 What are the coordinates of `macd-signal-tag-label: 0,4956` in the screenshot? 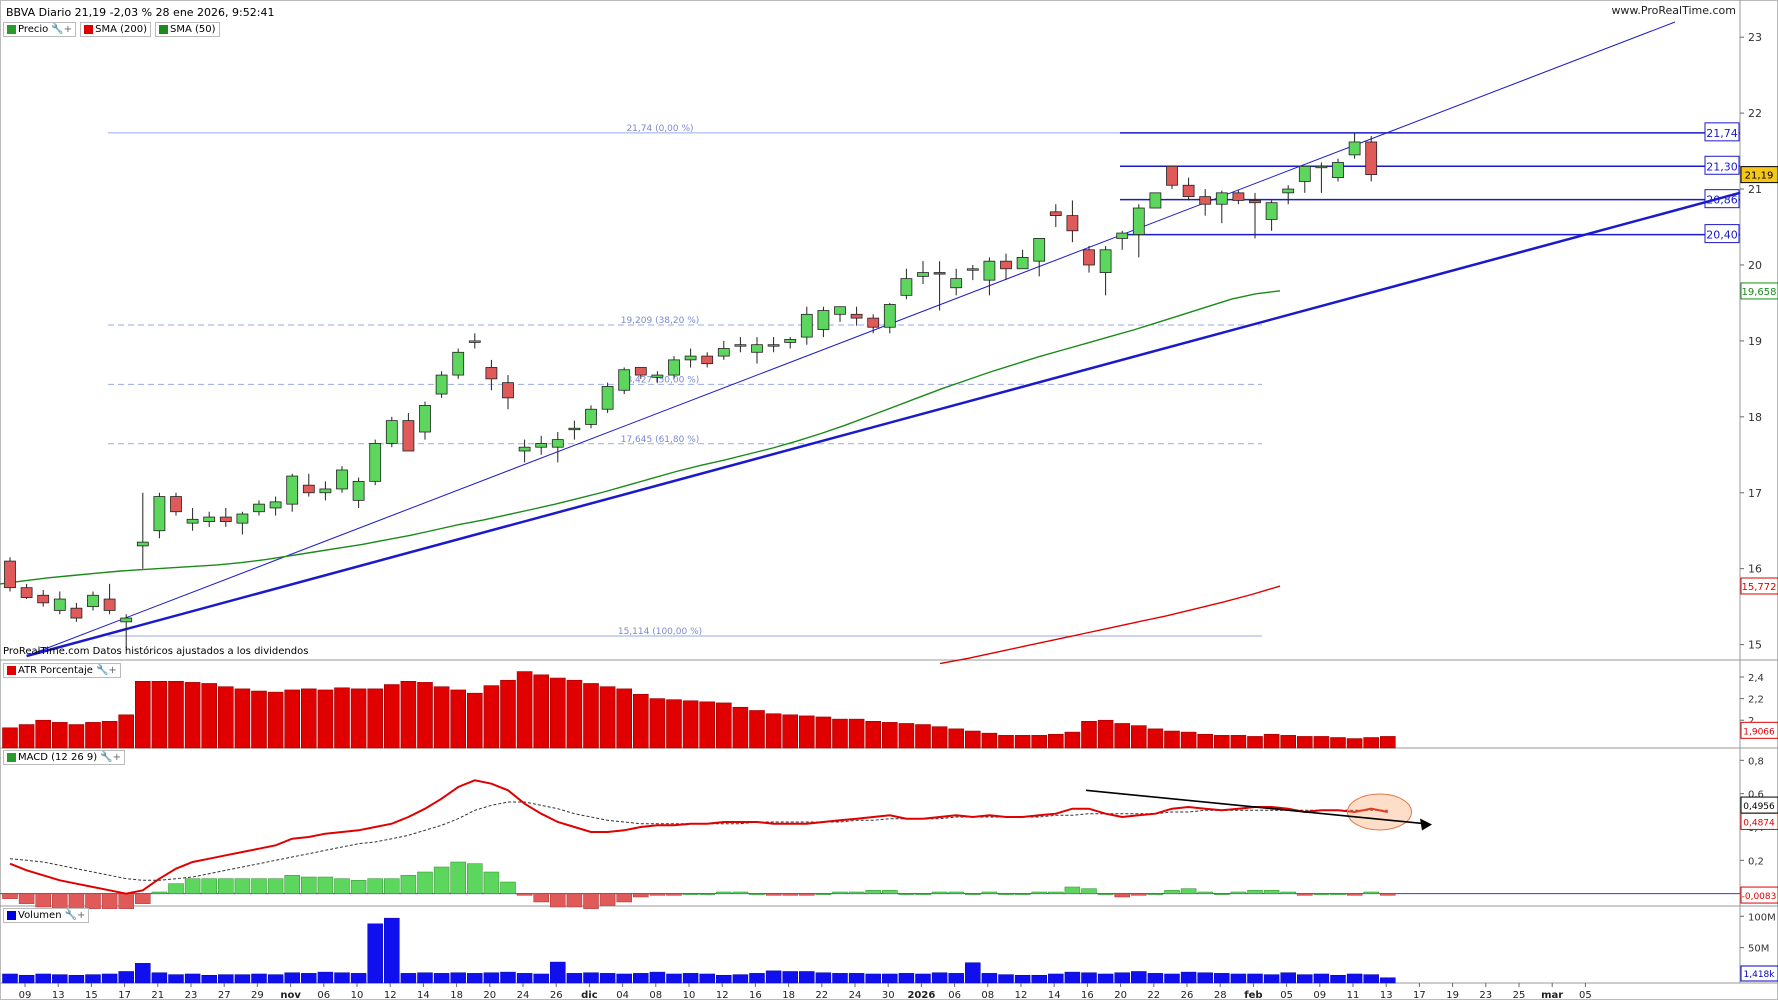 It's located at (1759, 807).